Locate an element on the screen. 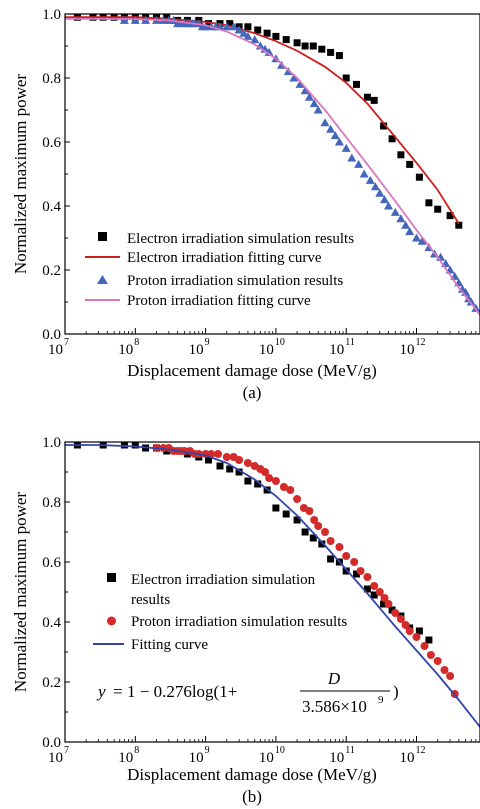 This screenshot has height=809, width=480. legend-b-electron-marker is located at coordinates (111, 577).